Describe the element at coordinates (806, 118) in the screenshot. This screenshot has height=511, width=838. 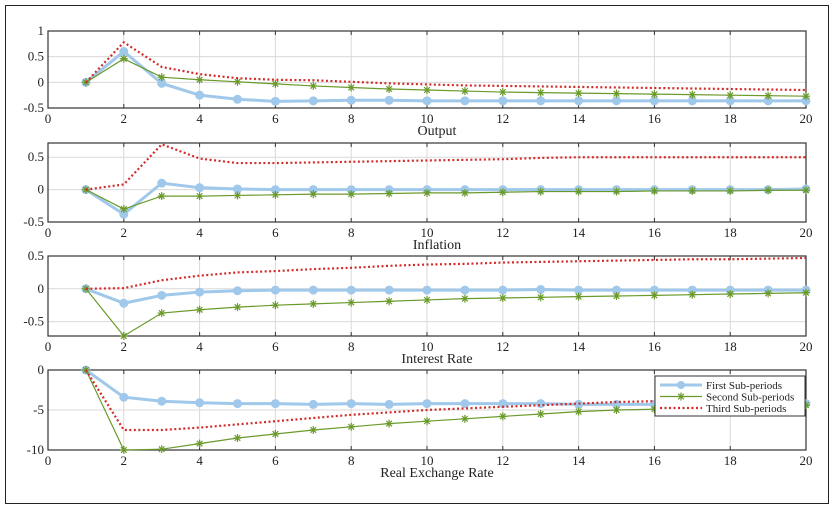
I see `x-tick-label: 20` at that location.